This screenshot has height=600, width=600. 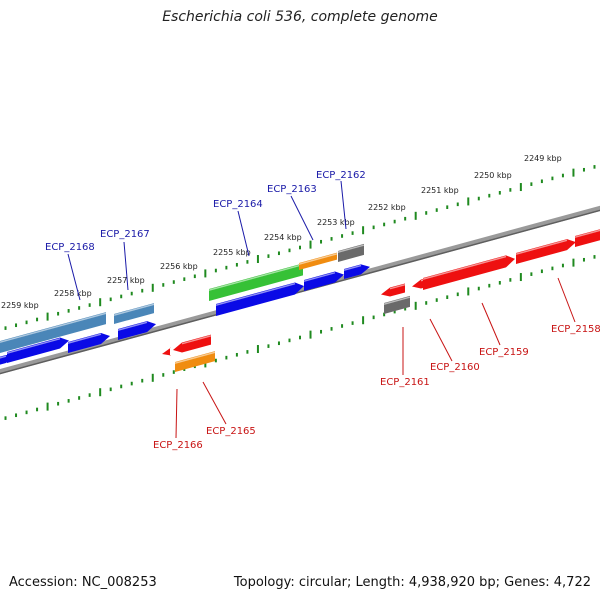 What do you see at coordinates (232, 252) in the screenshot?
I see `tick-label: 2255 kbp` at bounding box center [232, 252].